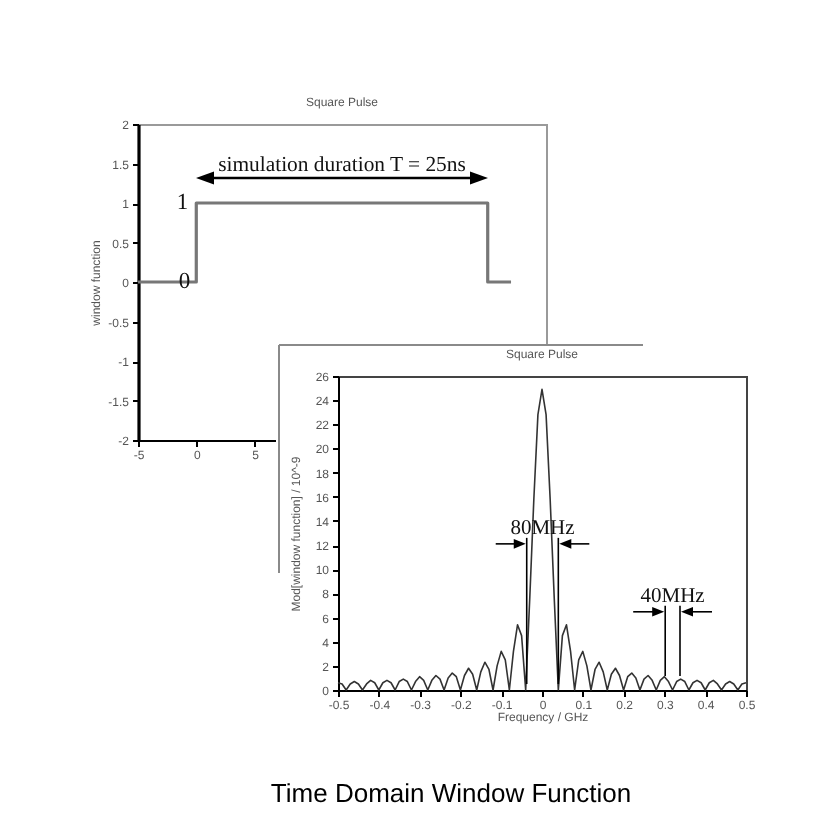  I want to click on text: Time Domain Window Function, so click(451, 794).